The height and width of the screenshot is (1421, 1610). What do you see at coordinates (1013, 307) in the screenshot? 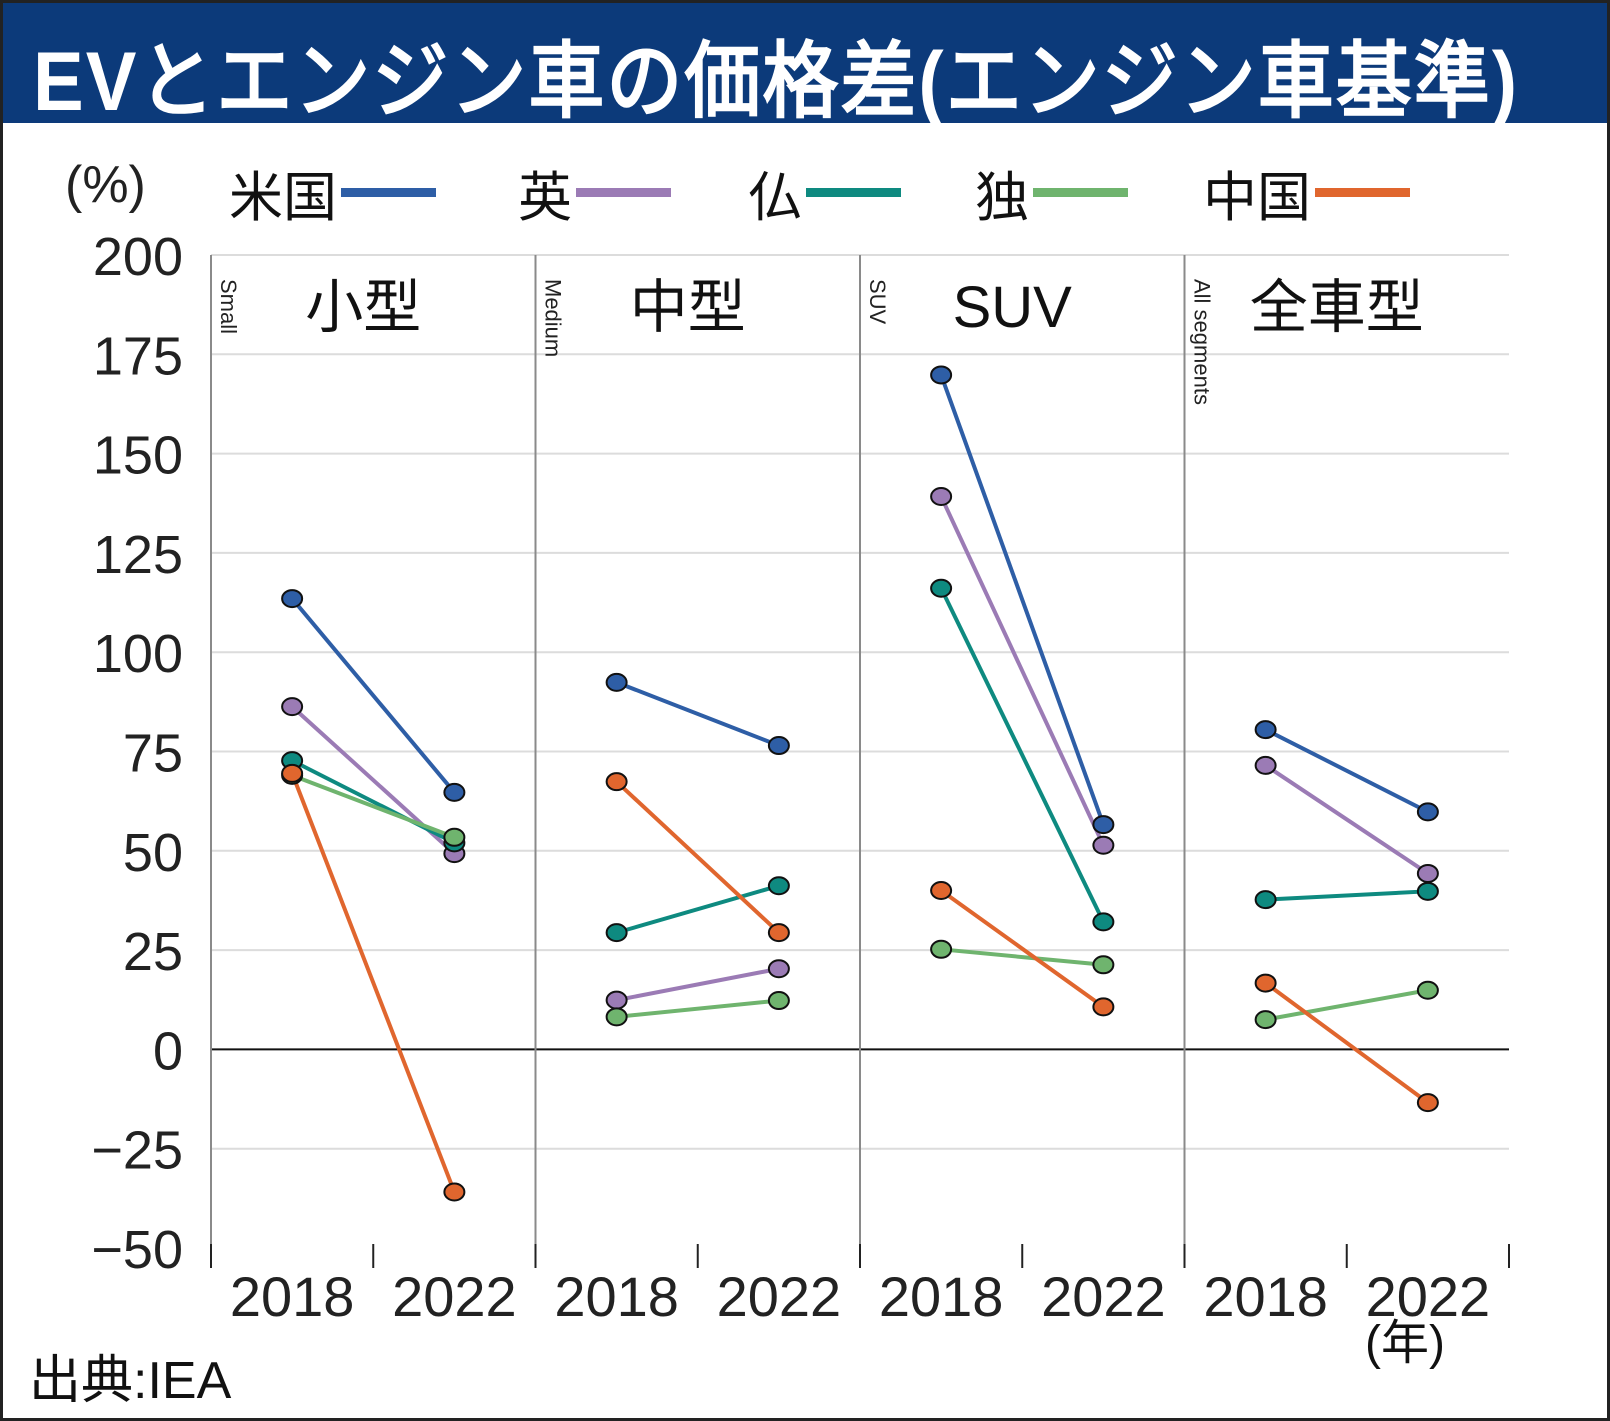
I see `panel-title: SUV` at bounding box center [1013, 307].